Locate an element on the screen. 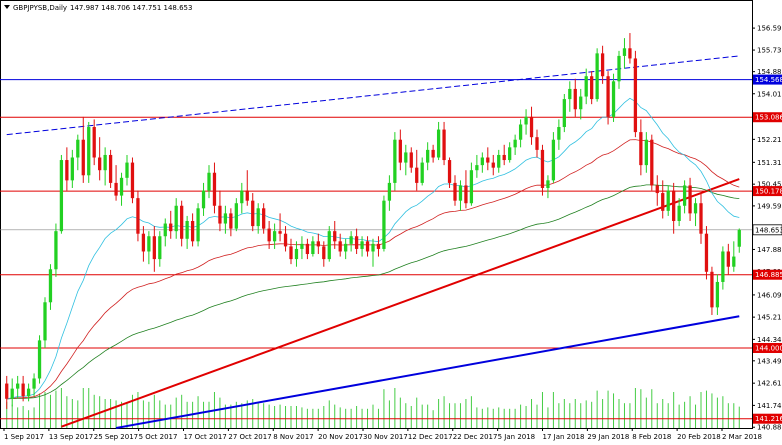 The image size is (782, 445). dropdown-triangle-icon is located at coordinates (7, 7).